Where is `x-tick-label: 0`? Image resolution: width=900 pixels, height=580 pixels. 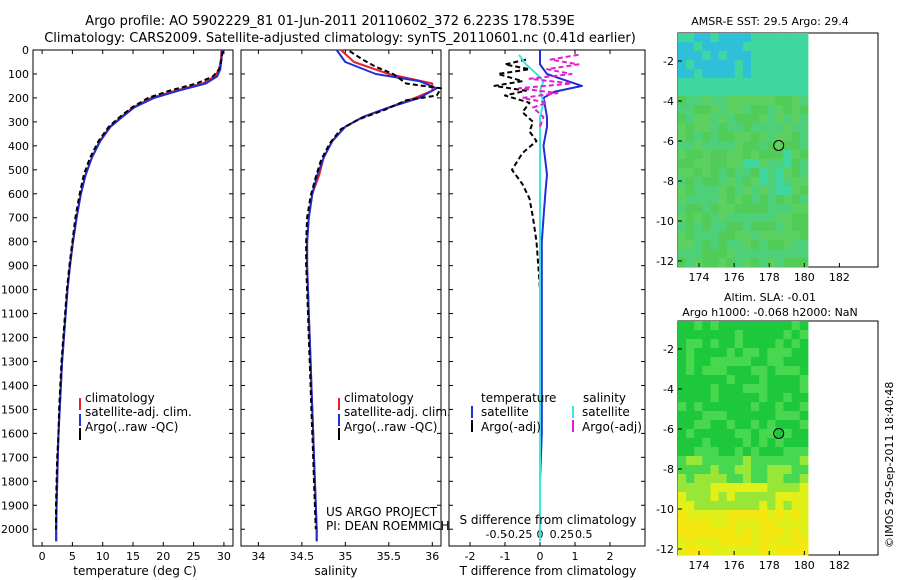
x-tick-label: 0 is located at coordinates (42, 556).